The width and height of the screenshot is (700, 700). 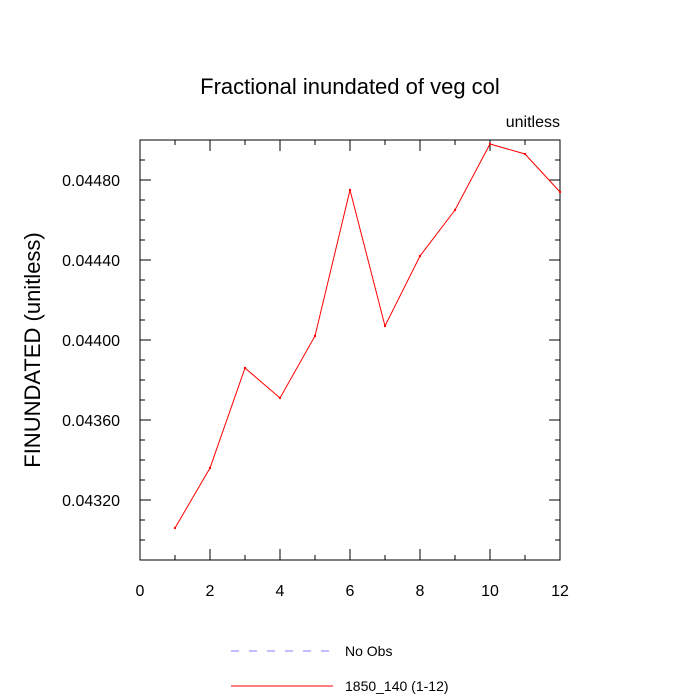 I want to click on y-tick-label: 0.04480, so click(x=91, y=181).